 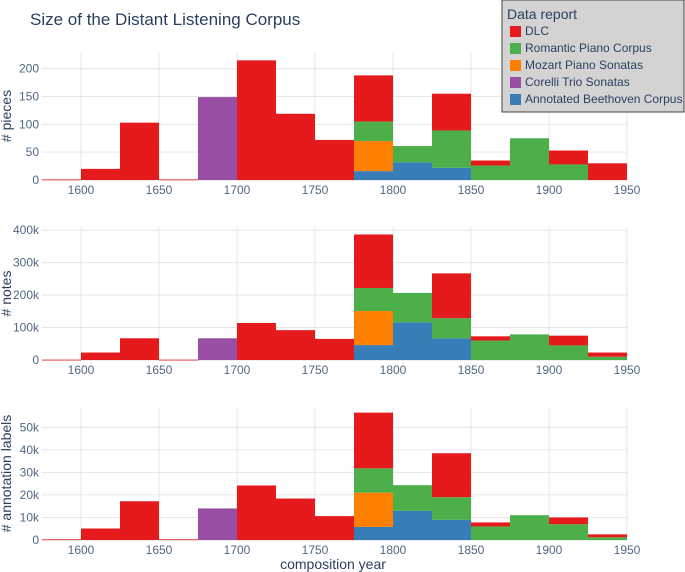 What do you see at coordinates (627, 370) in the screenshot?
I see `x-tick-label: 1950` at bounding box center [627, 370].